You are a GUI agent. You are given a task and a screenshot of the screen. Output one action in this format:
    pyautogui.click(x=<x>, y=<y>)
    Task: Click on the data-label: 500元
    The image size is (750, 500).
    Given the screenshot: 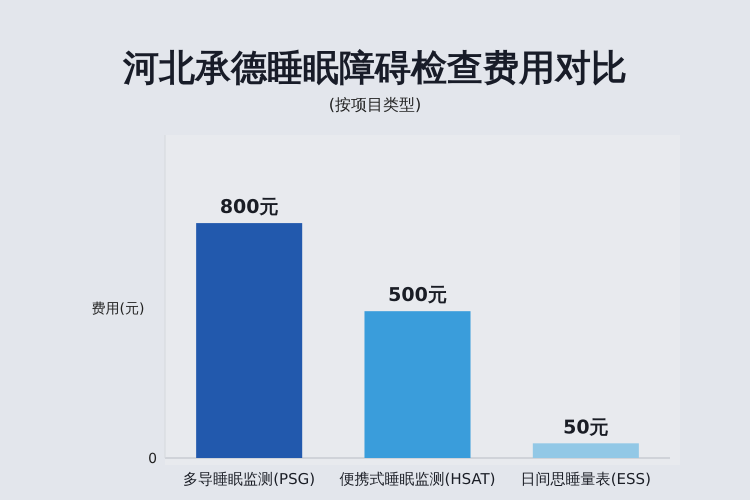 What is the action you would take?
    pyautogui.click(x=417, y=295)
    